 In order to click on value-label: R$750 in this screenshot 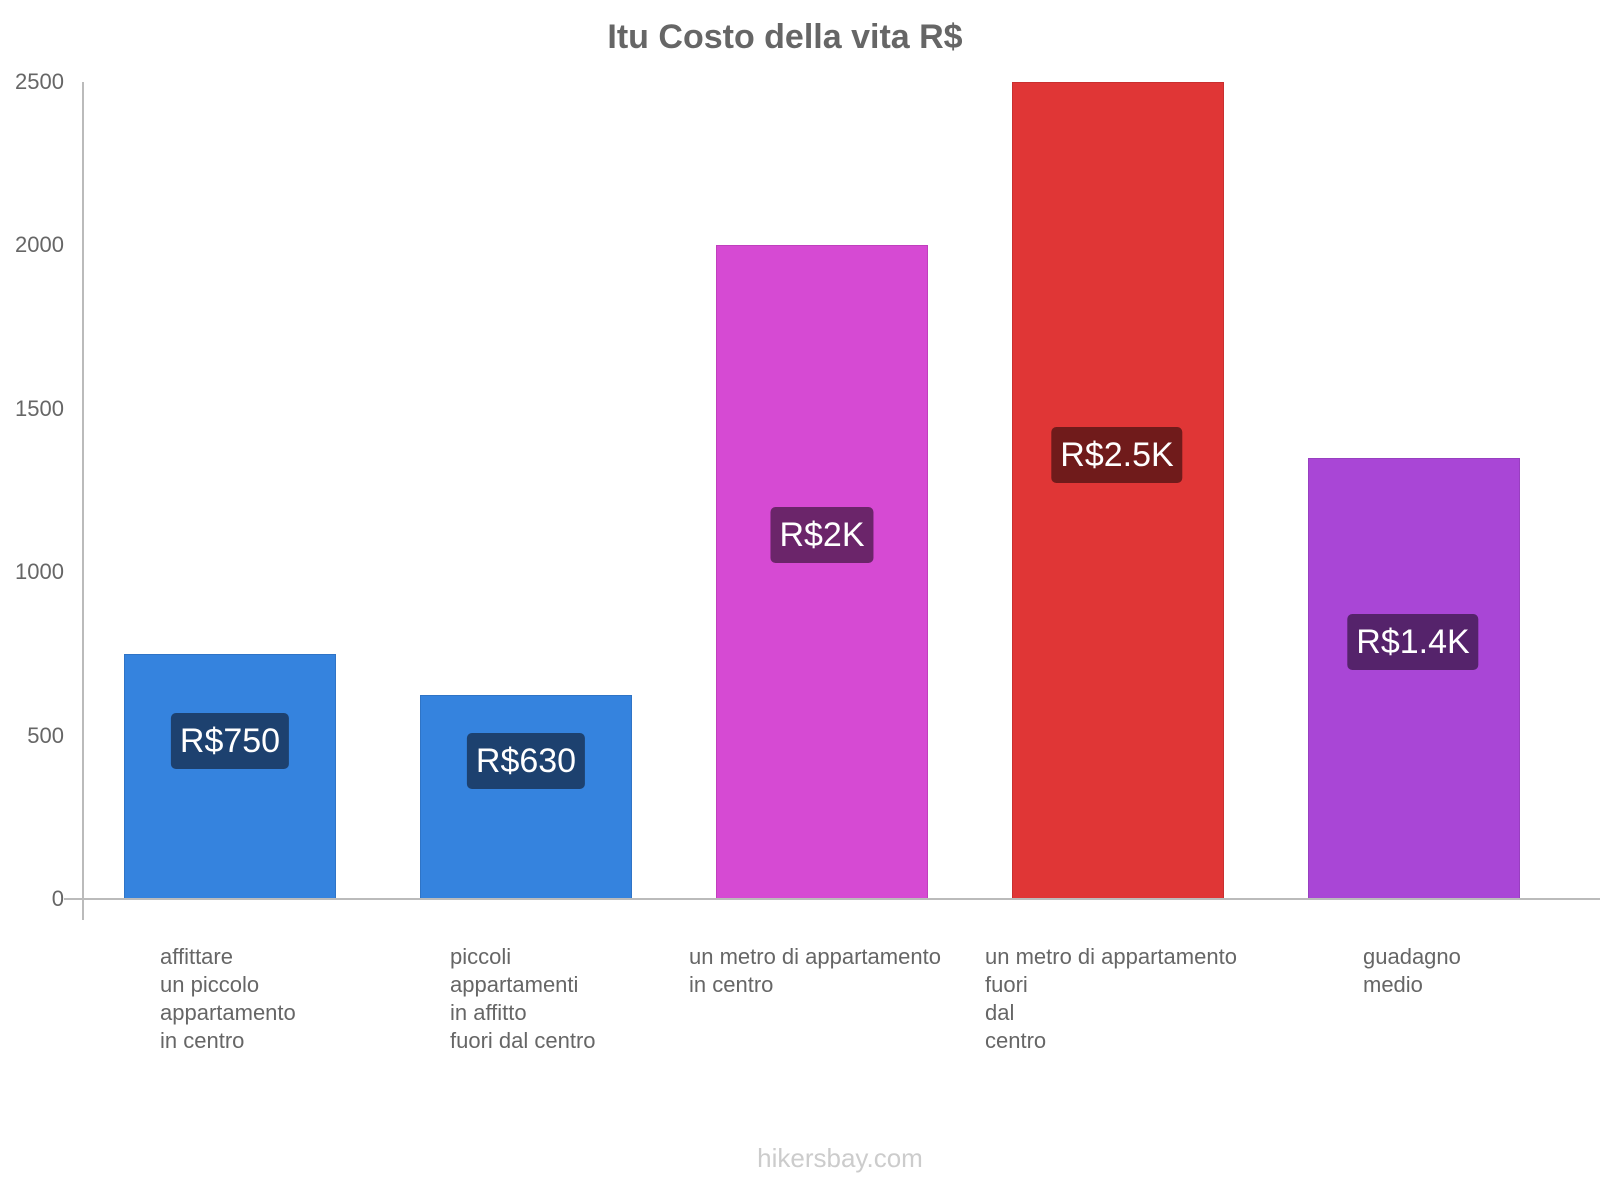, I will do `click(230, 741)`.